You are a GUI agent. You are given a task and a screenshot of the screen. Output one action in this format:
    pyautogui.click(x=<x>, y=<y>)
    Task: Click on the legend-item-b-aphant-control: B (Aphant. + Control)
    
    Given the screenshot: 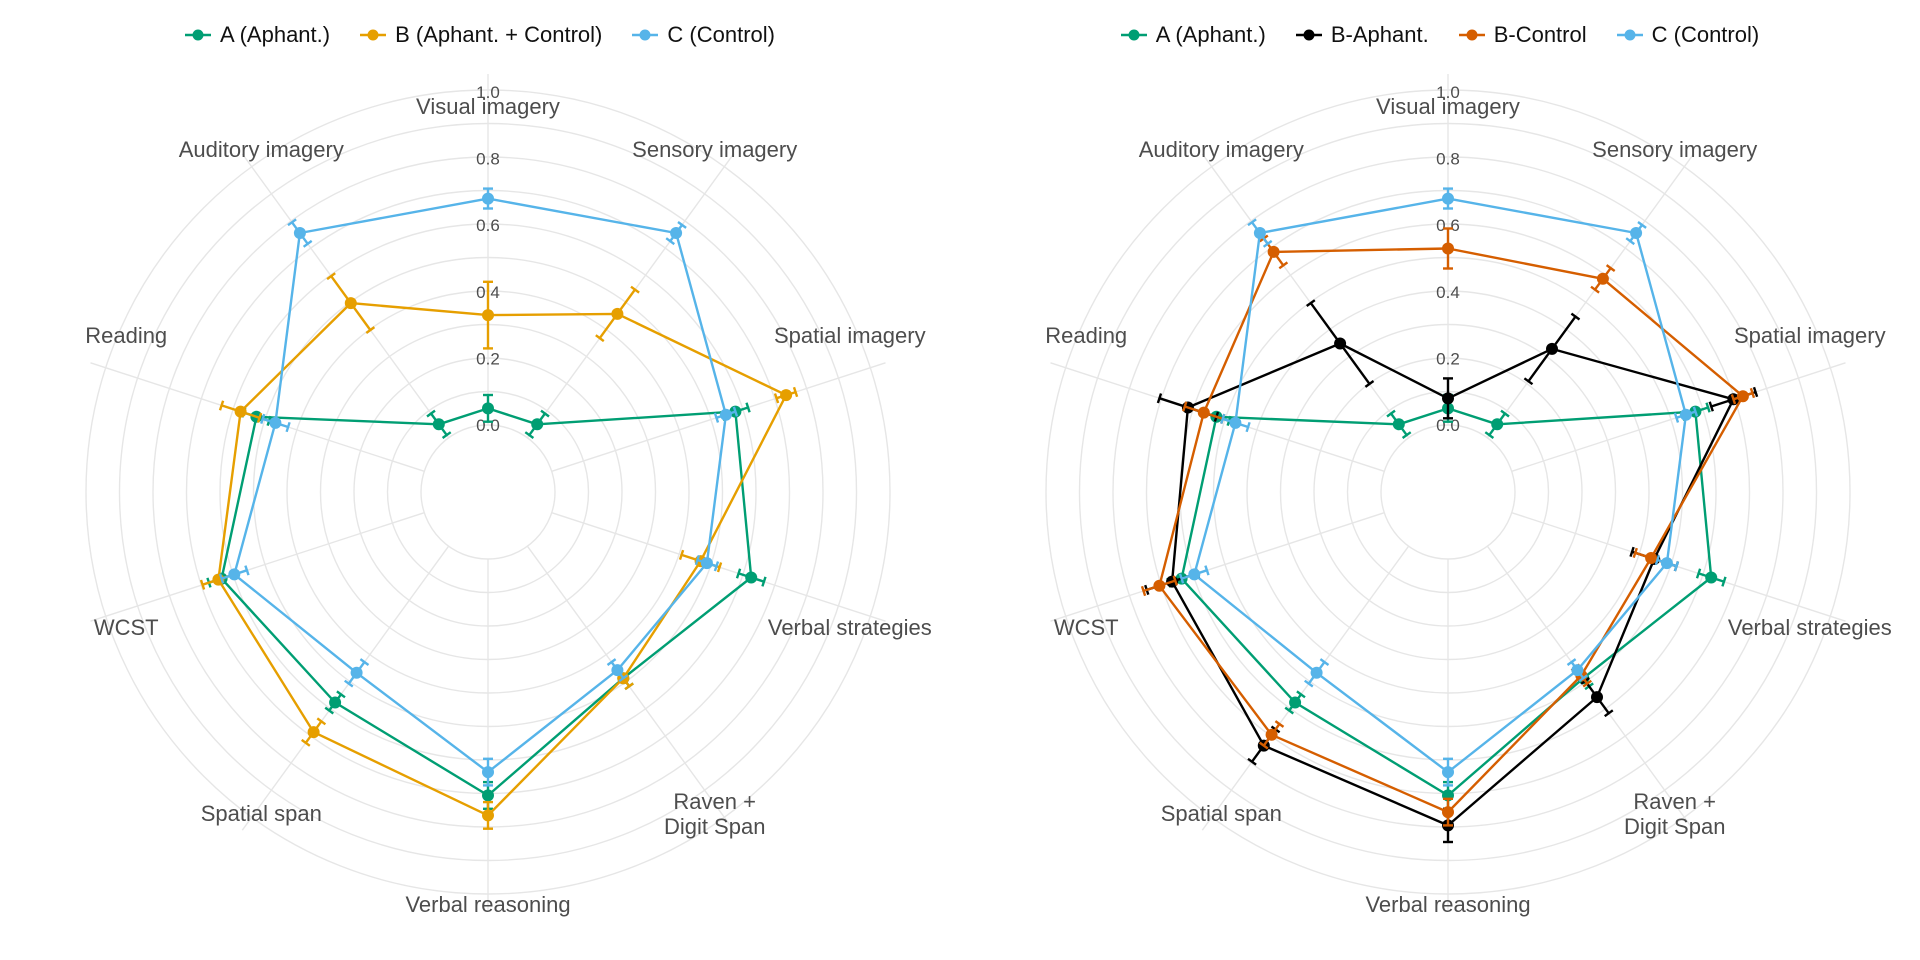 What is the action you would take?
    pyautogui.click(x=481, y=35)
    